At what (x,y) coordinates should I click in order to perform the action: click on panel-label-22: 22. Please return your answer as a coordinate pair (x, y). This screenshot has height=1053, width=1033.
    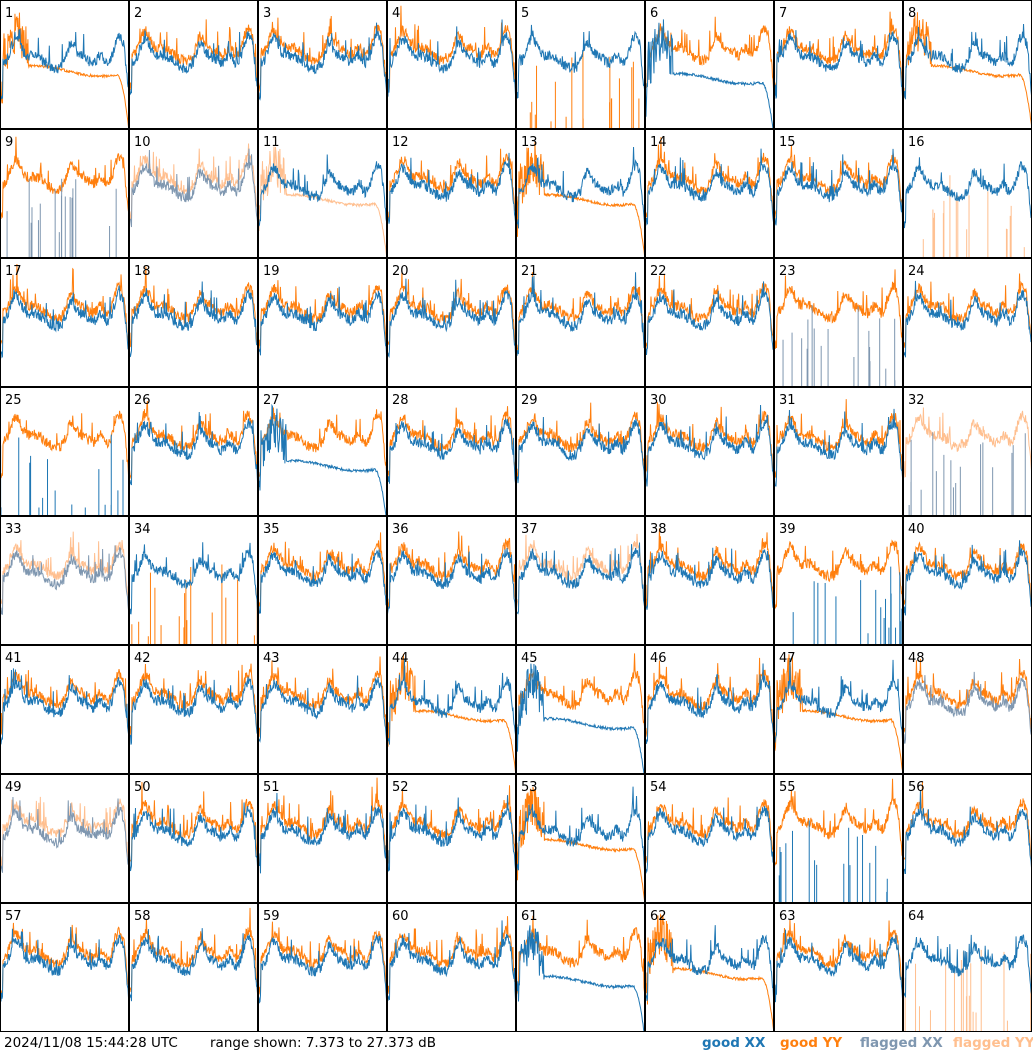
    Looking at the image, I should click on (658, 271).